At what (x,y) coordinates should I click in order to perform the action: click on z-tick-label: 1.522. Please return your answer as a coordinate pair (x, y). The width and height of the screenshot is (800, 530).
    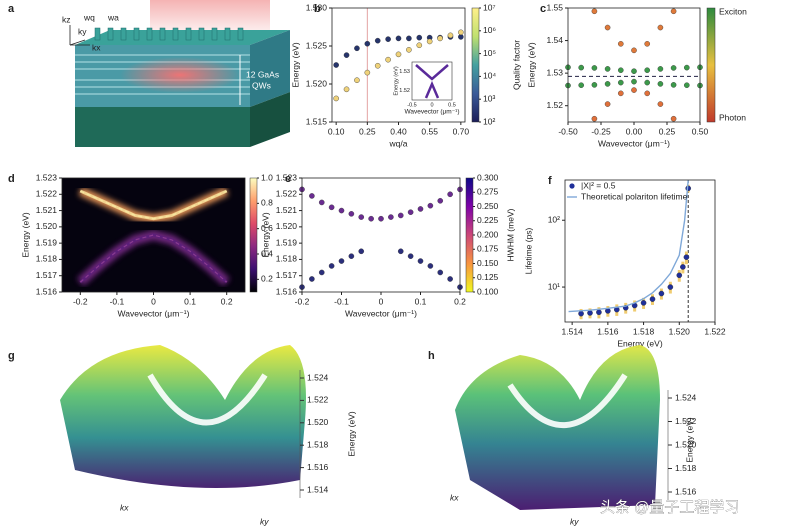
    Looking at the image, I should click on (686, 421).